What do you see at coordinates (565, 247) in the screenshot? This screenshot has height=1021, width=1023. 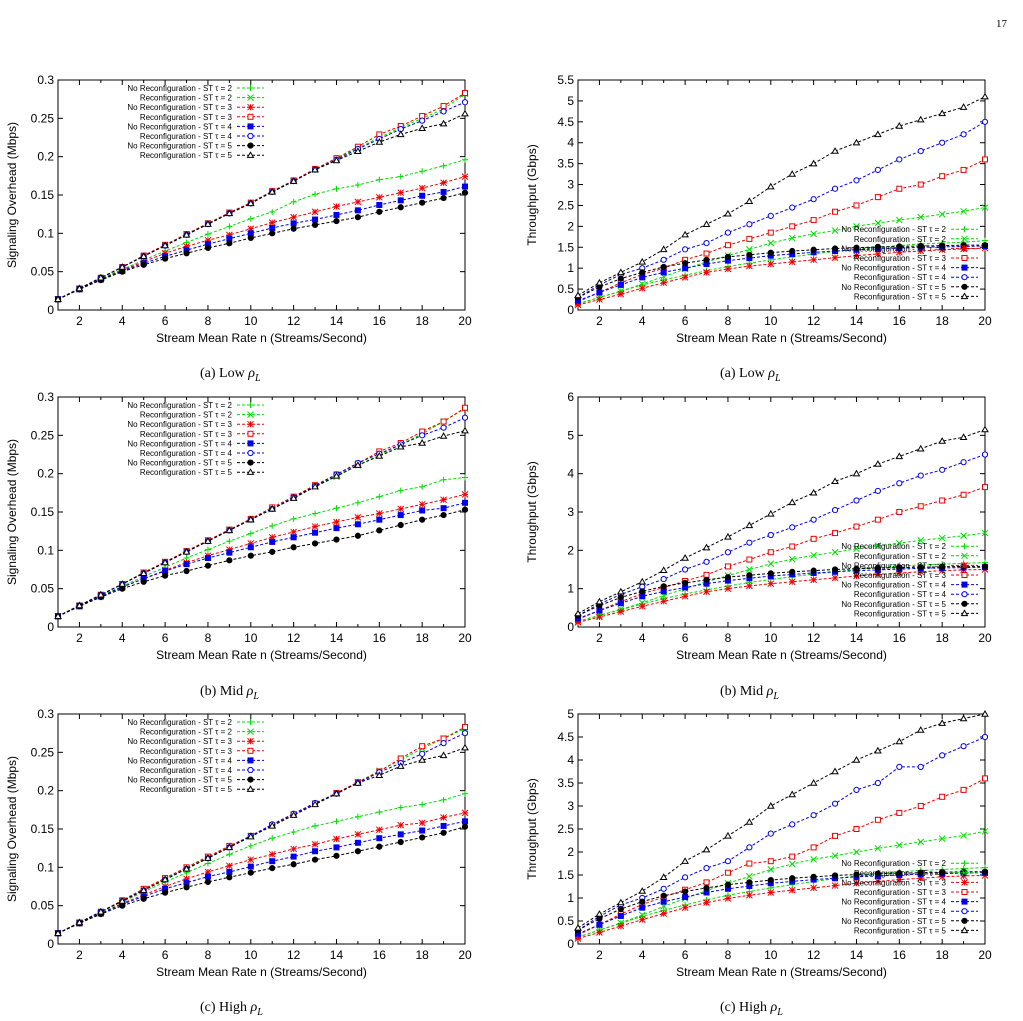 I see `y-tick-label: 1.5` at bounding box center [565, 247].